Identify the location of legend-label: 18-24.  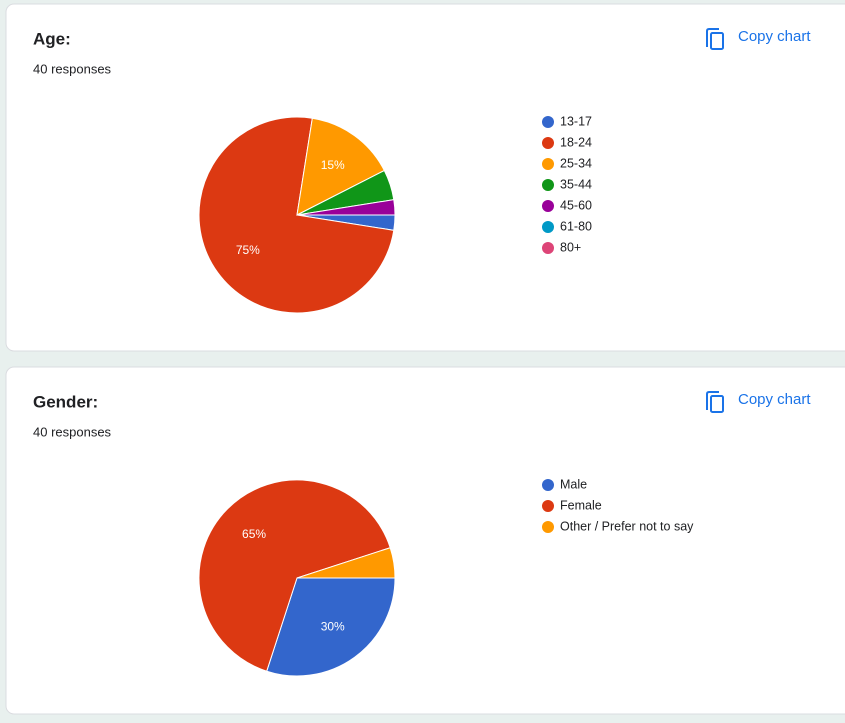
(576, 142).